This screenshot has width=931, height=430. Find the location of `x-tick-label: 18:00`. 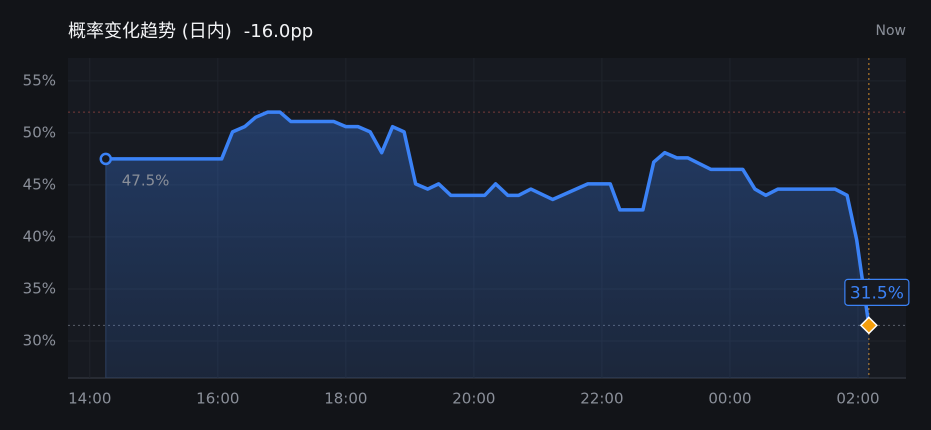

x-tick-label: 18:00 is located at coordinates (345, 399).